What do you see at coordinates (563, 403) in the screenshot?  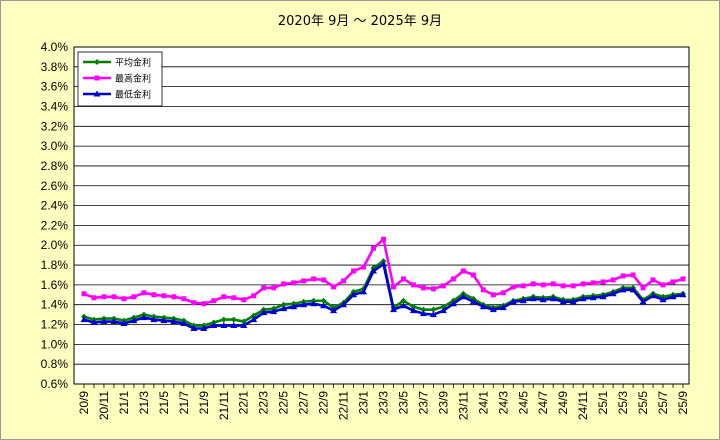 I see `x-tick-label: 24/9` at bounding box center [563, 403].